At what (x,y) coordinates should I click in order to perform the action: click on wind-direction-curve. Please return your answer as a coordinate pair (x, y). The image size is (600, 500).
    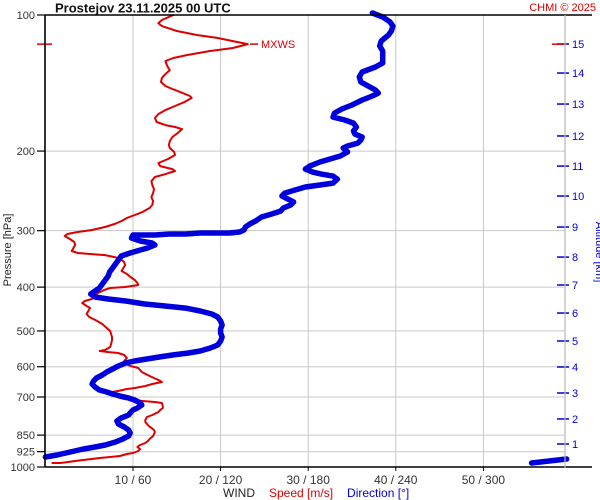
    Looking at the image, I should click on (549, 461).